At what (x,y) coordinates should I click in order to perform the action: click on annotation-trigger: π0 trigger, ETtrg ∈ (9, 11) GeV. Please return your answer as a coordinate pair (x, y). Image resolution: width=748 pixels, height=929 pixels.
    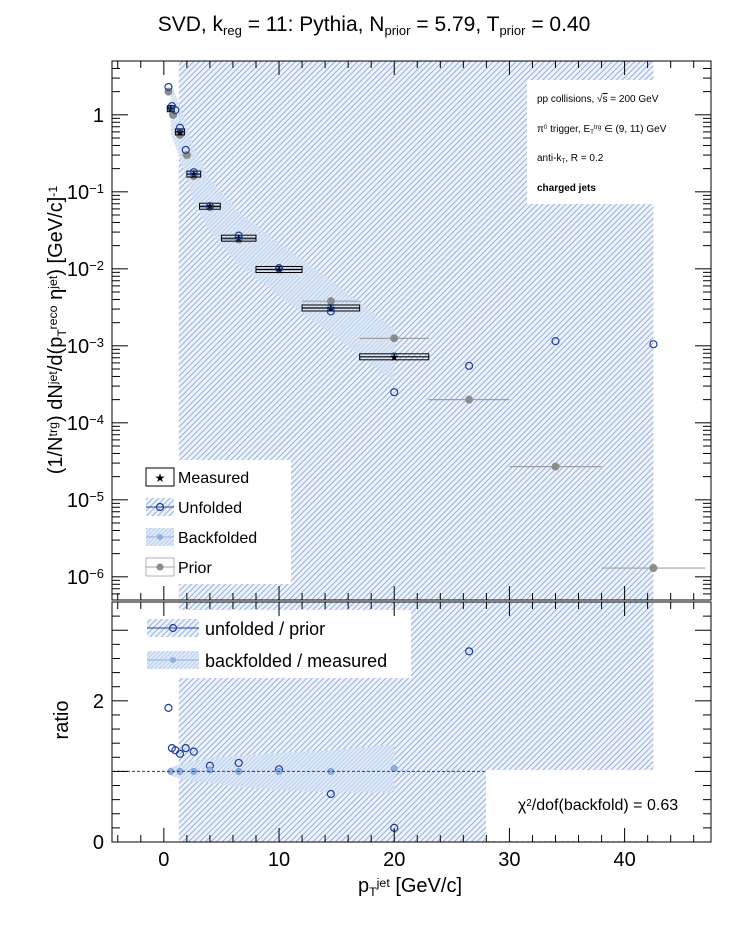
    Looking at the image, I should click on (602, 130).